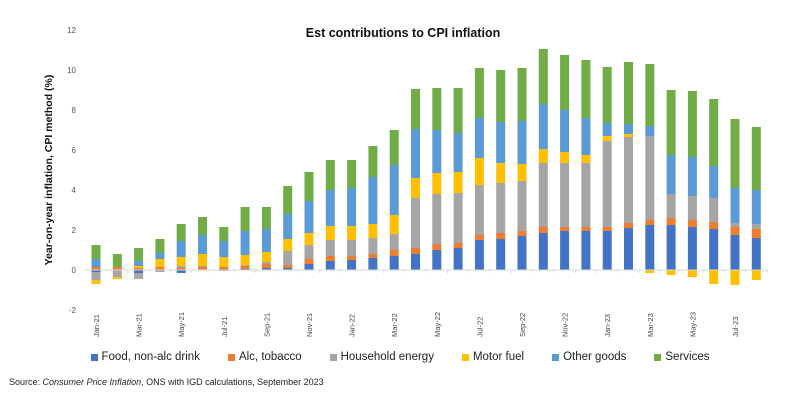  I want to click on x-tick-label: Mar-23, so click(650, 325).